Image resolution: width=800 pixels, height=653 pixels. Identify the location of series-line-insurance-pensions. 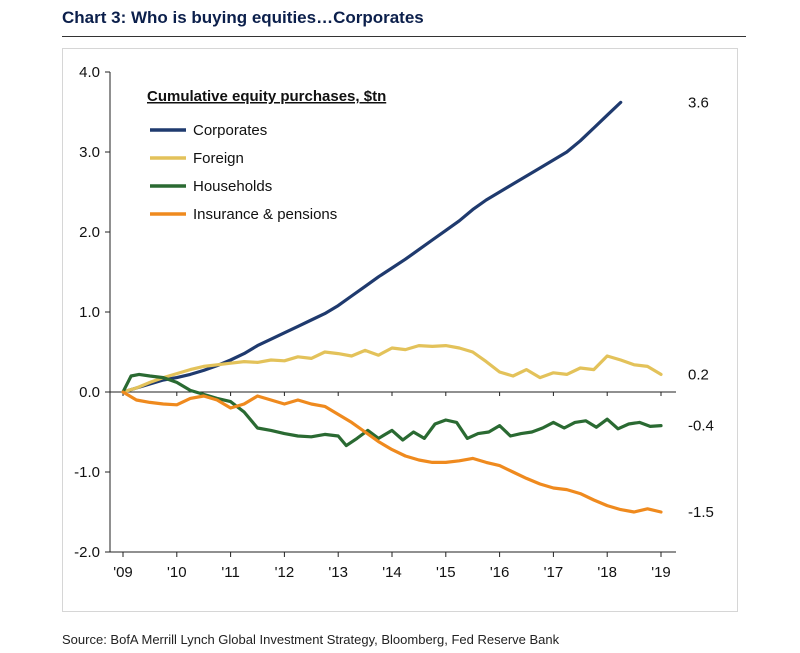
(392, 452).